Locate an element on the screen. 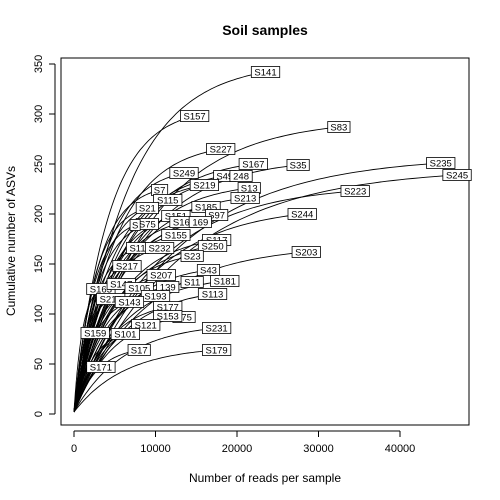  y-tick-label: 50 is located at coordinates (39, 364).